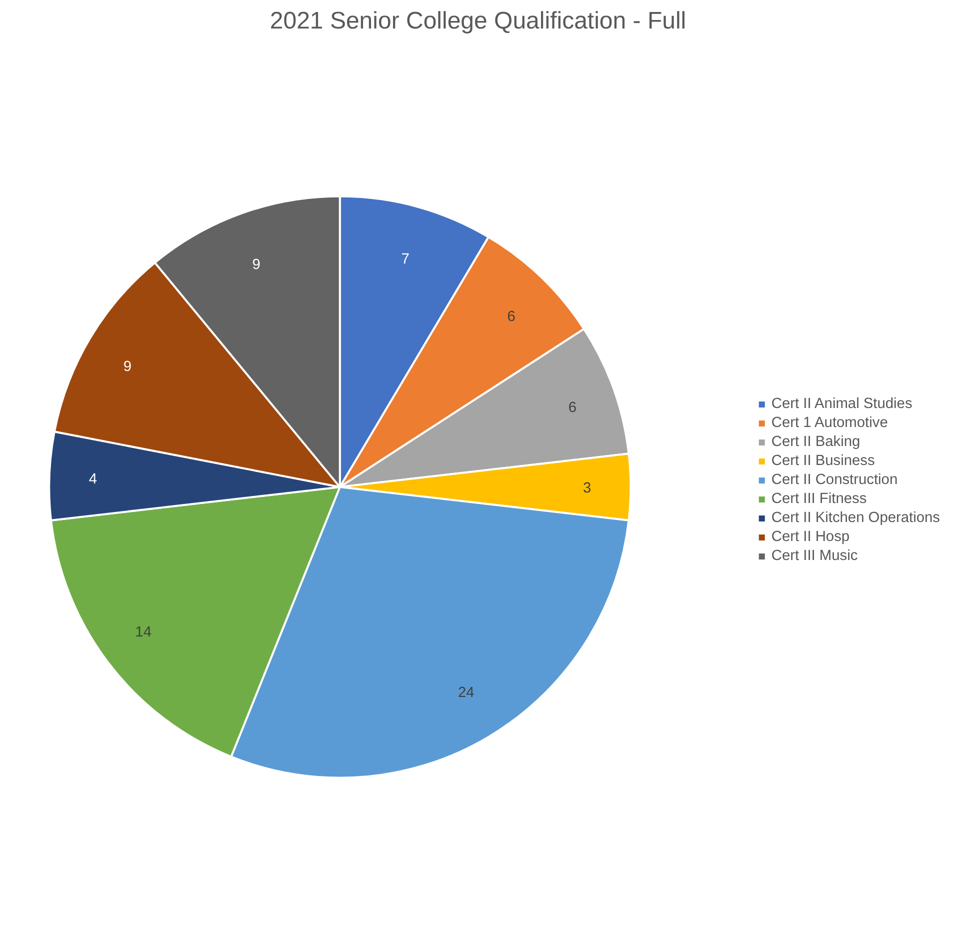 This screenshot has width=959, height=929. Describe the element at coordinates (810, 536) in the screenshot. I see `legend-label: Cert II Hosp` at that location.